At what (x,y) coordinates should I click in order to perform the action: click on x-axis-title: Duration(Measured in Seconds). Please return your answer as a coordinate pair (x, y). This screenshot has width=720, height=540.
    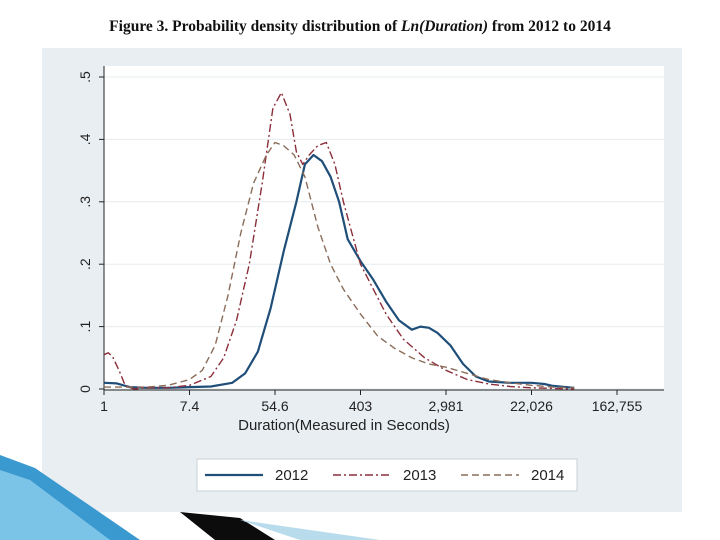
    Looking at the image, I should click on (344, 425).